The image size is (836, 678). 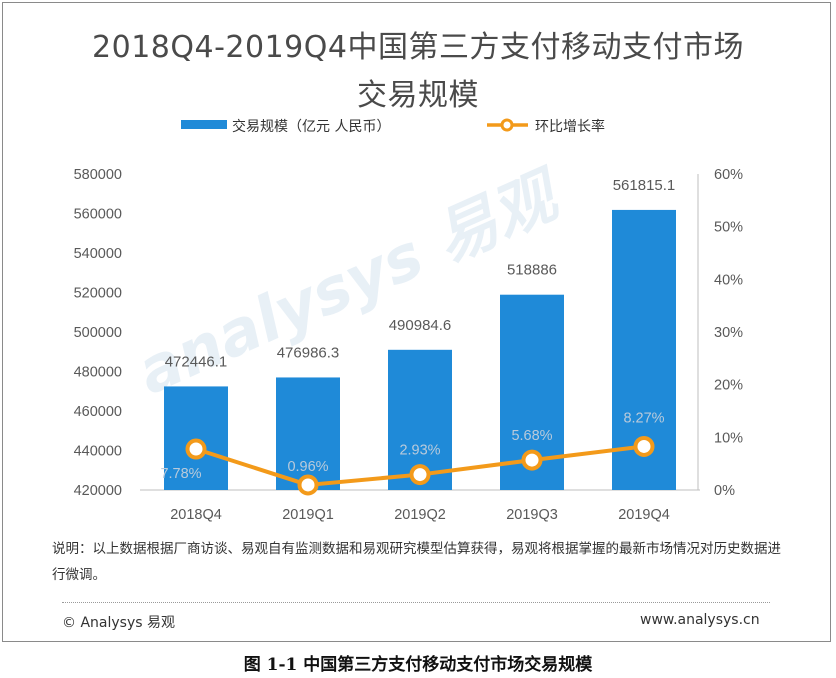 What do you see at coordinates (98, 373) in the screenshot?
I see `y-left-tick-label: 480000` at bounding box center [98, 373].